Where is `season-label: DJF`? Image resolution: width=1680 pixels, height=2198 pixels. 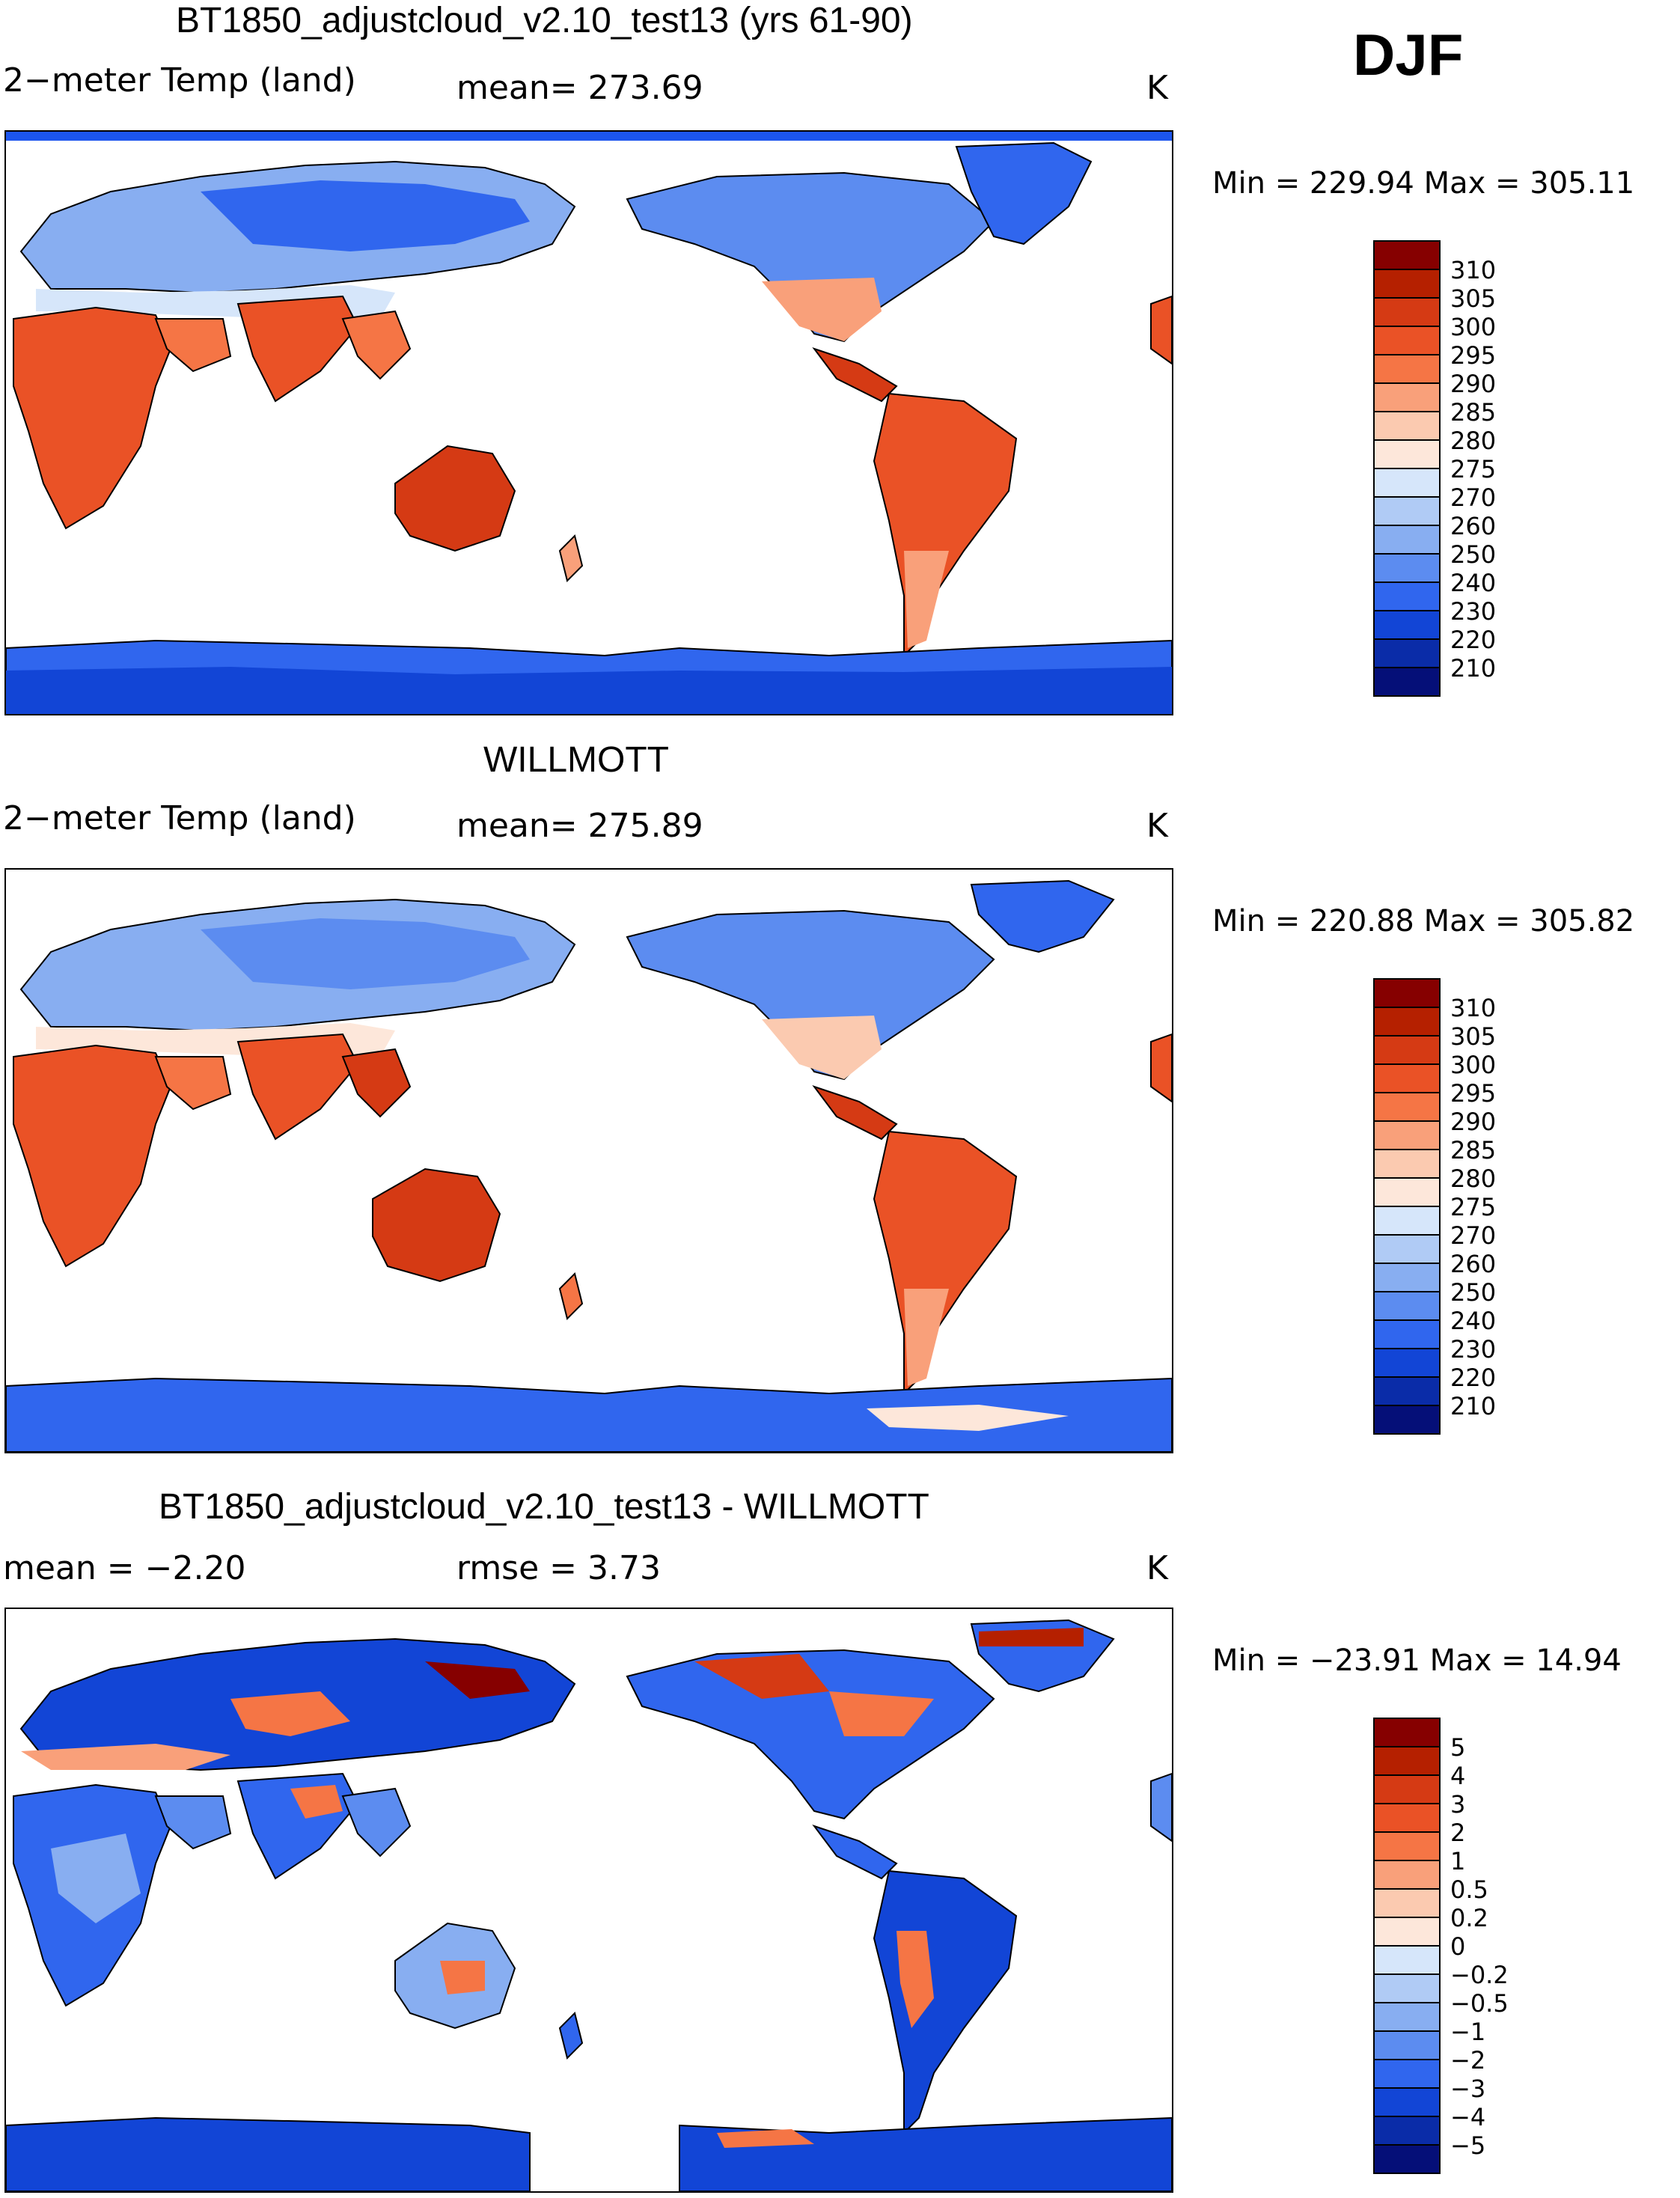
season-label: DJF is located at coordinates (1408, 55).